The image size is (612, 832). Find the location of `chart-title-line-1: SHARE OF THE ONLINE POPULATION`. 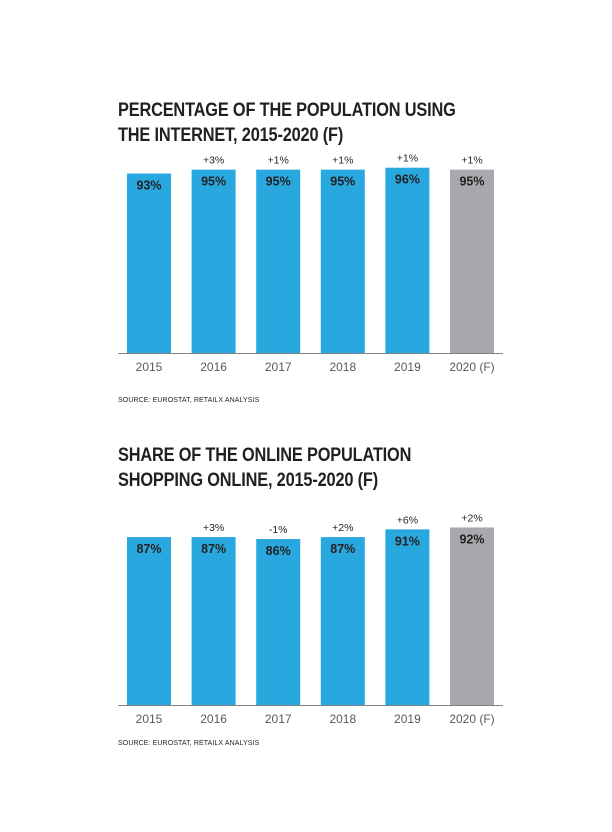

chart-title-line-1: SHARE OF THE ONLINE POPULATION is located at coordinates (265, 455).